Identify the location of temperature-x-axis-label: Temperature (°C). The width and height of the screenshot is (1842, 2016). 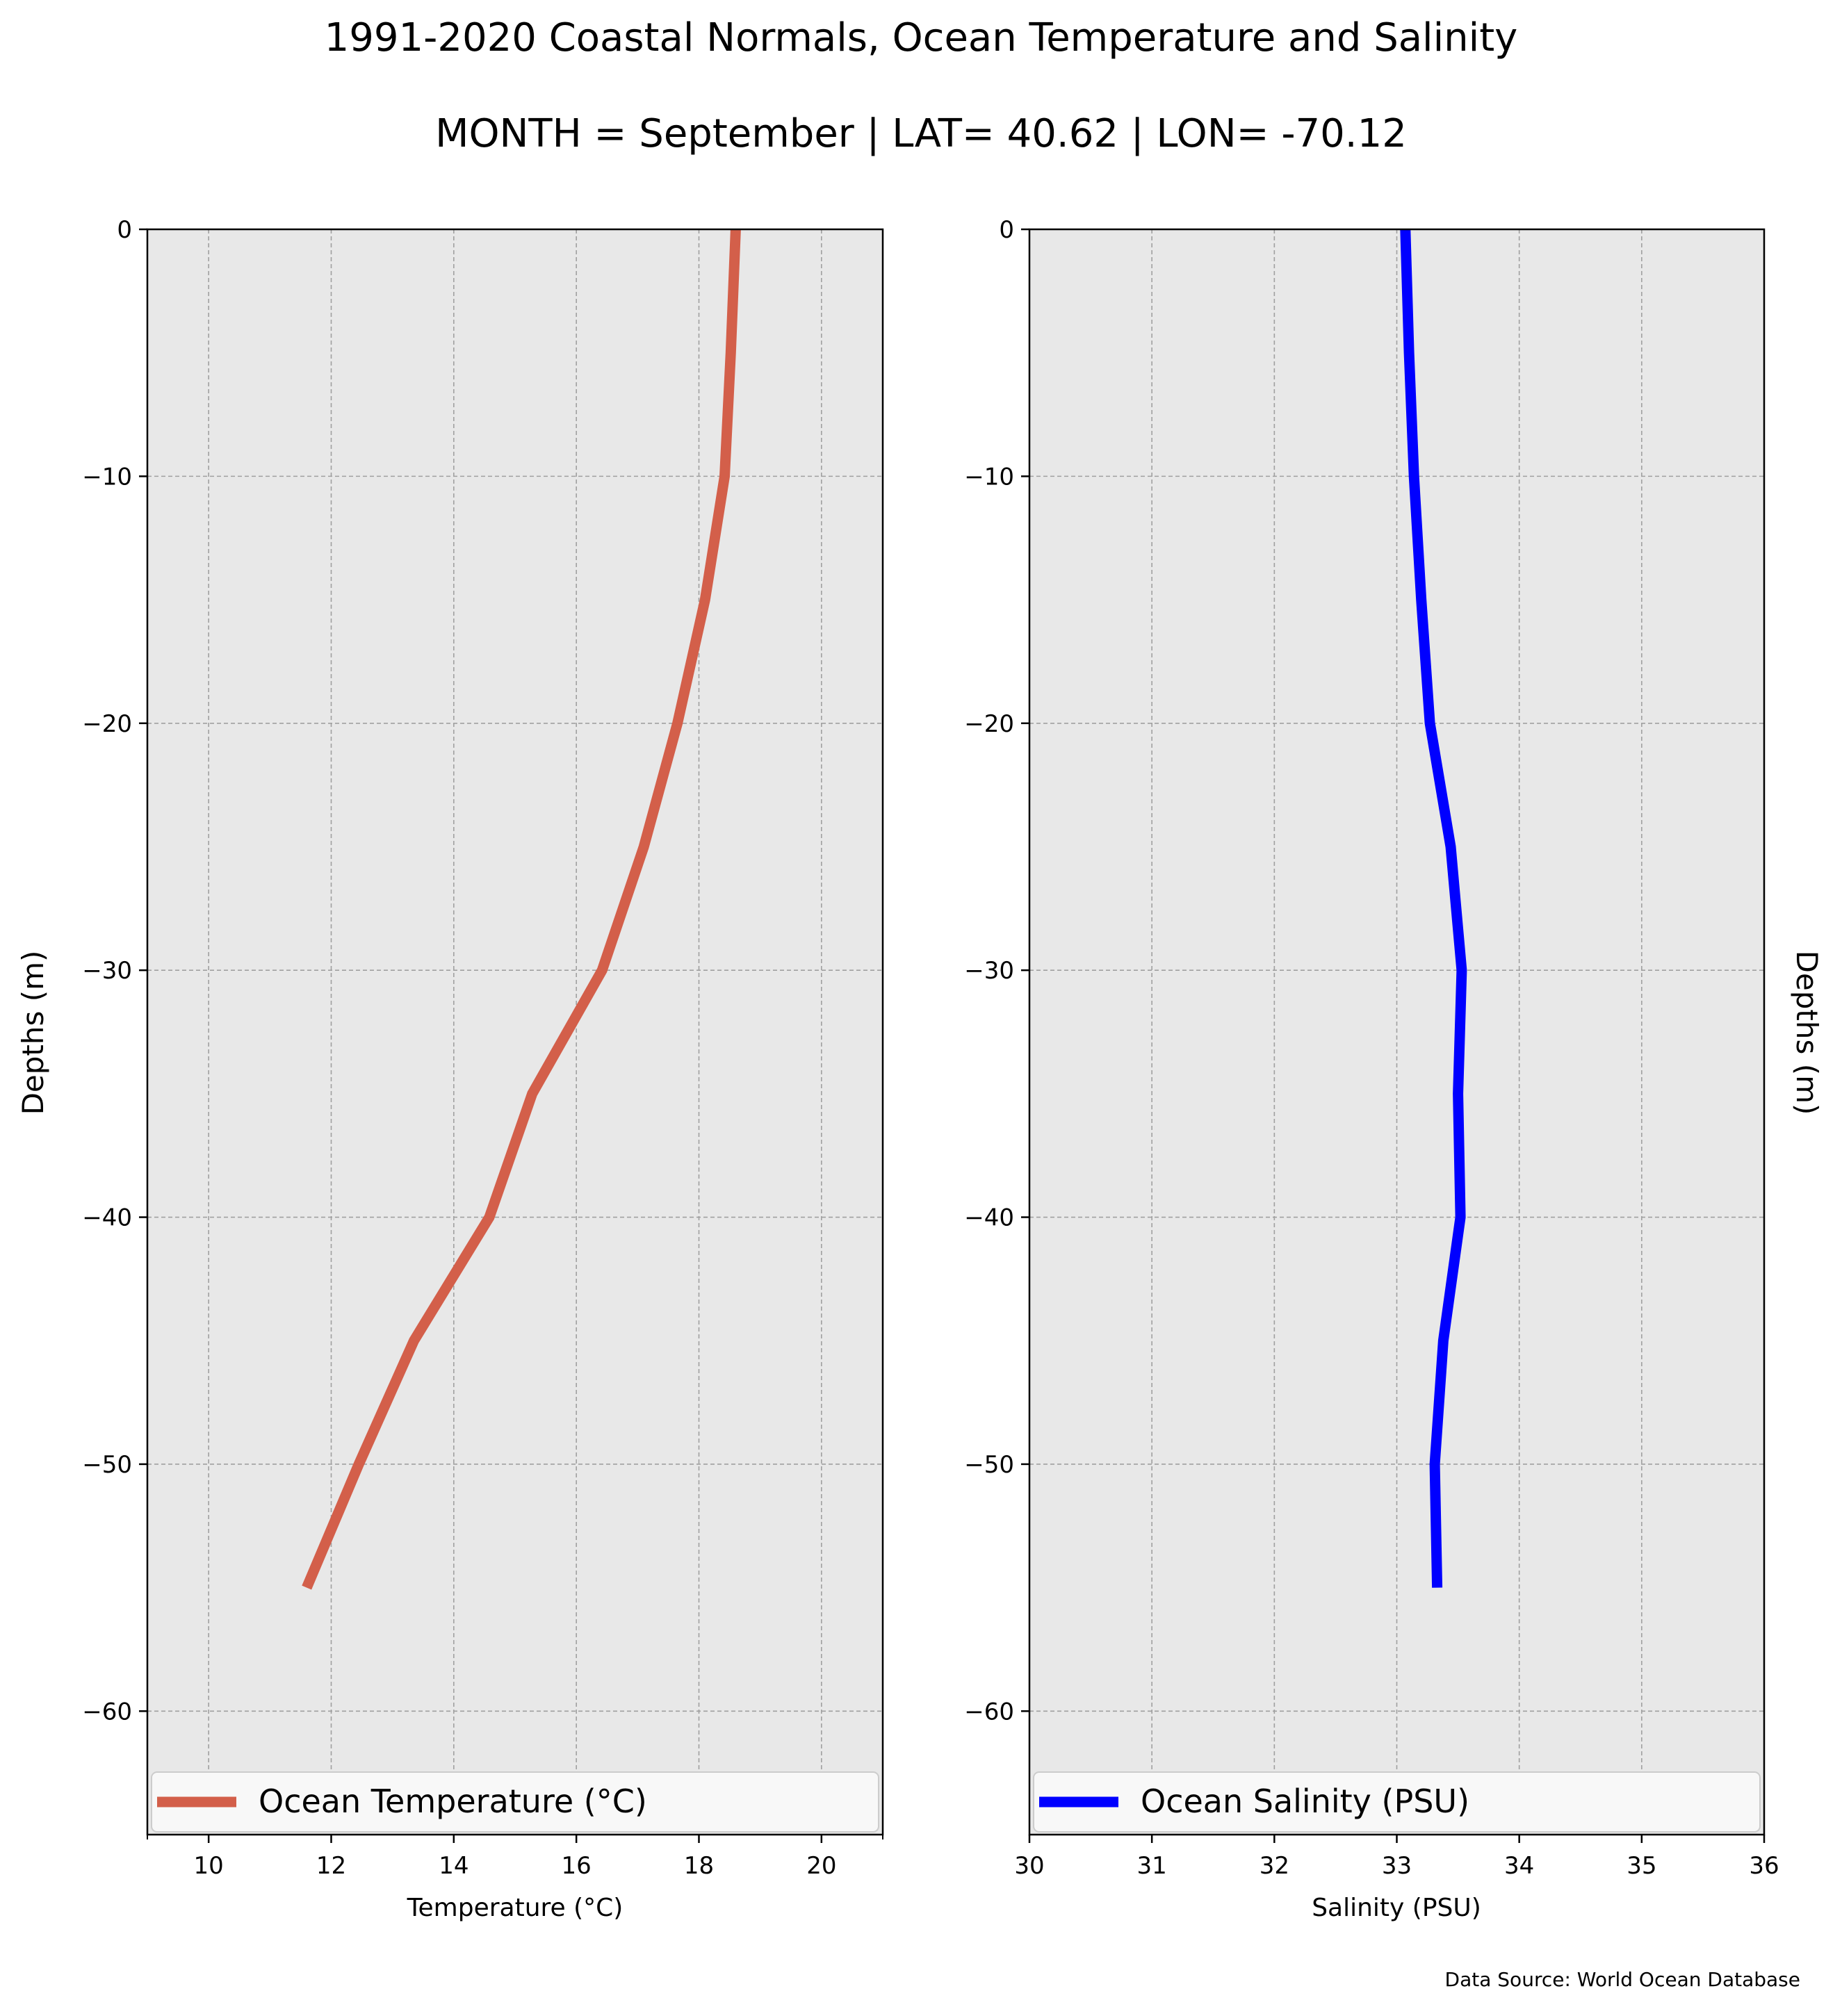
(515, 1908).